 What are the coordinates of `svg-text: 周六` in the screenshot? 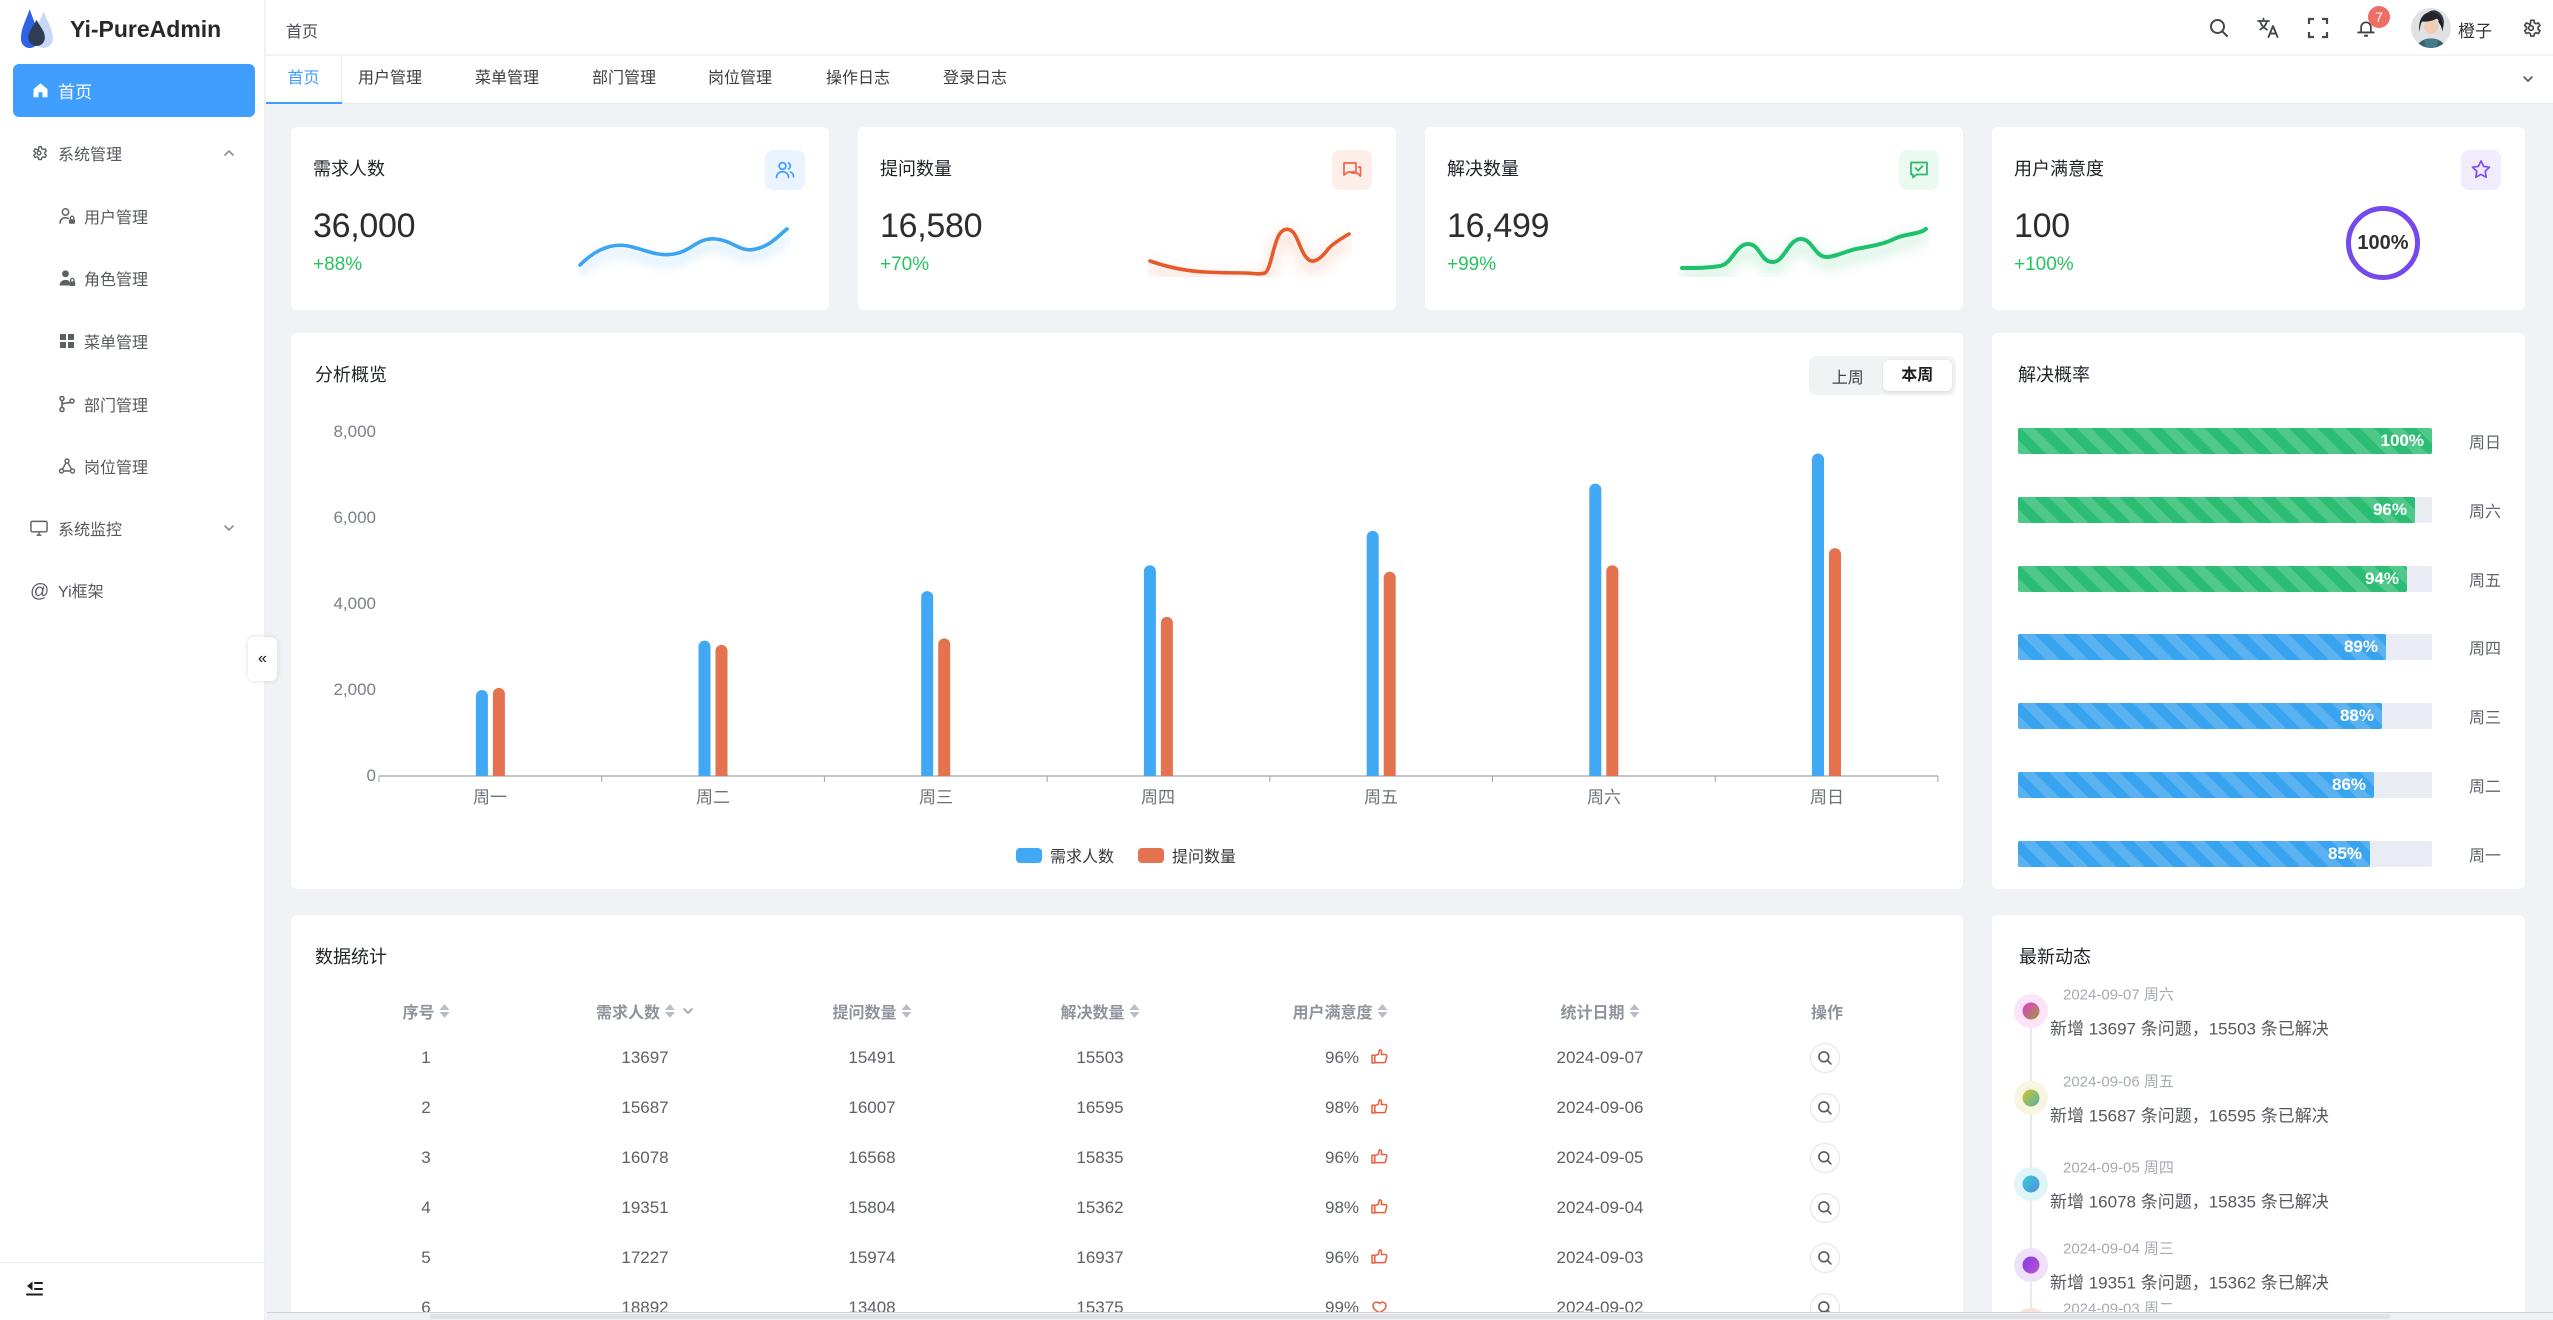 It's located at (1604, 797).